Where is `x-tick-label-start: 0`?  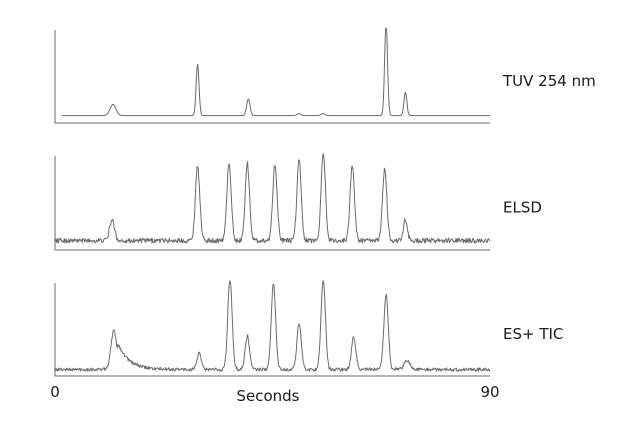
x-tick-label-start: 0 is located at coordinates (55, 392).